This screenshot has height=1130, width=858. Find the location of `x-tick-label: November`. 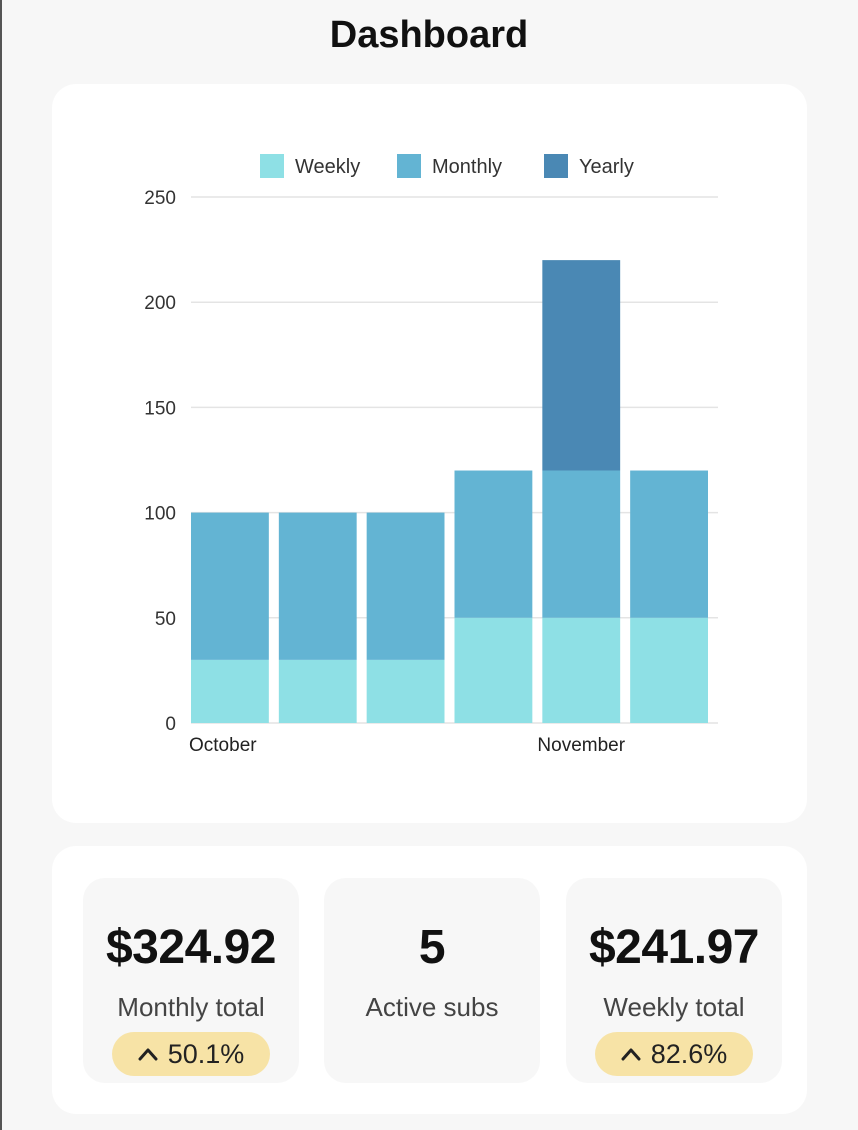

x-tick-label: November is located at coordinates (581, 745).